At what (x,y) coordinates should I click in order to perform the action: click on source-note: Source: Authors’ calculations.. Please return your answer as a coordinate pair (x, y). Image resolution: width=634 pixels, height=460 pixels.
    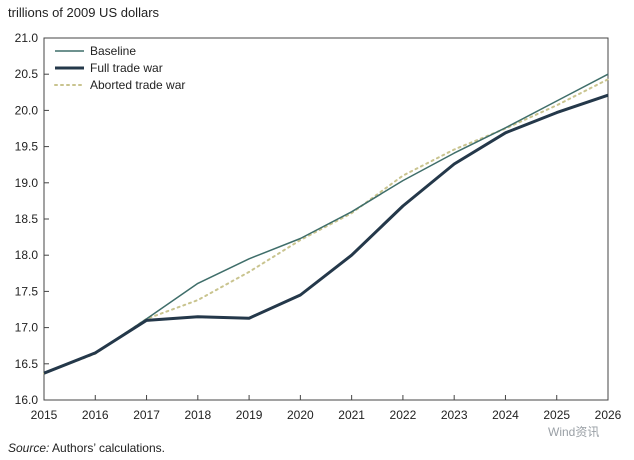
    Looking at the image, I should click on (86, 448).